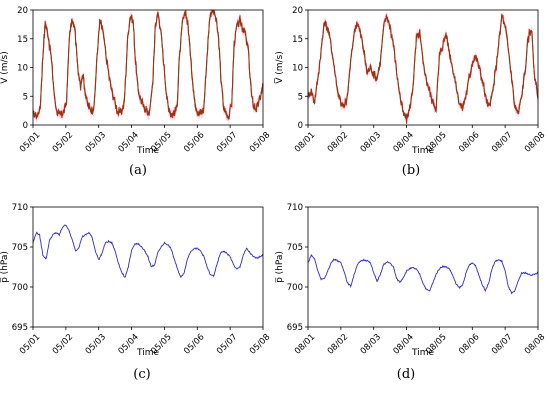  I want to click on x-tick-label-a-5: 05/06, so click(194, 142).